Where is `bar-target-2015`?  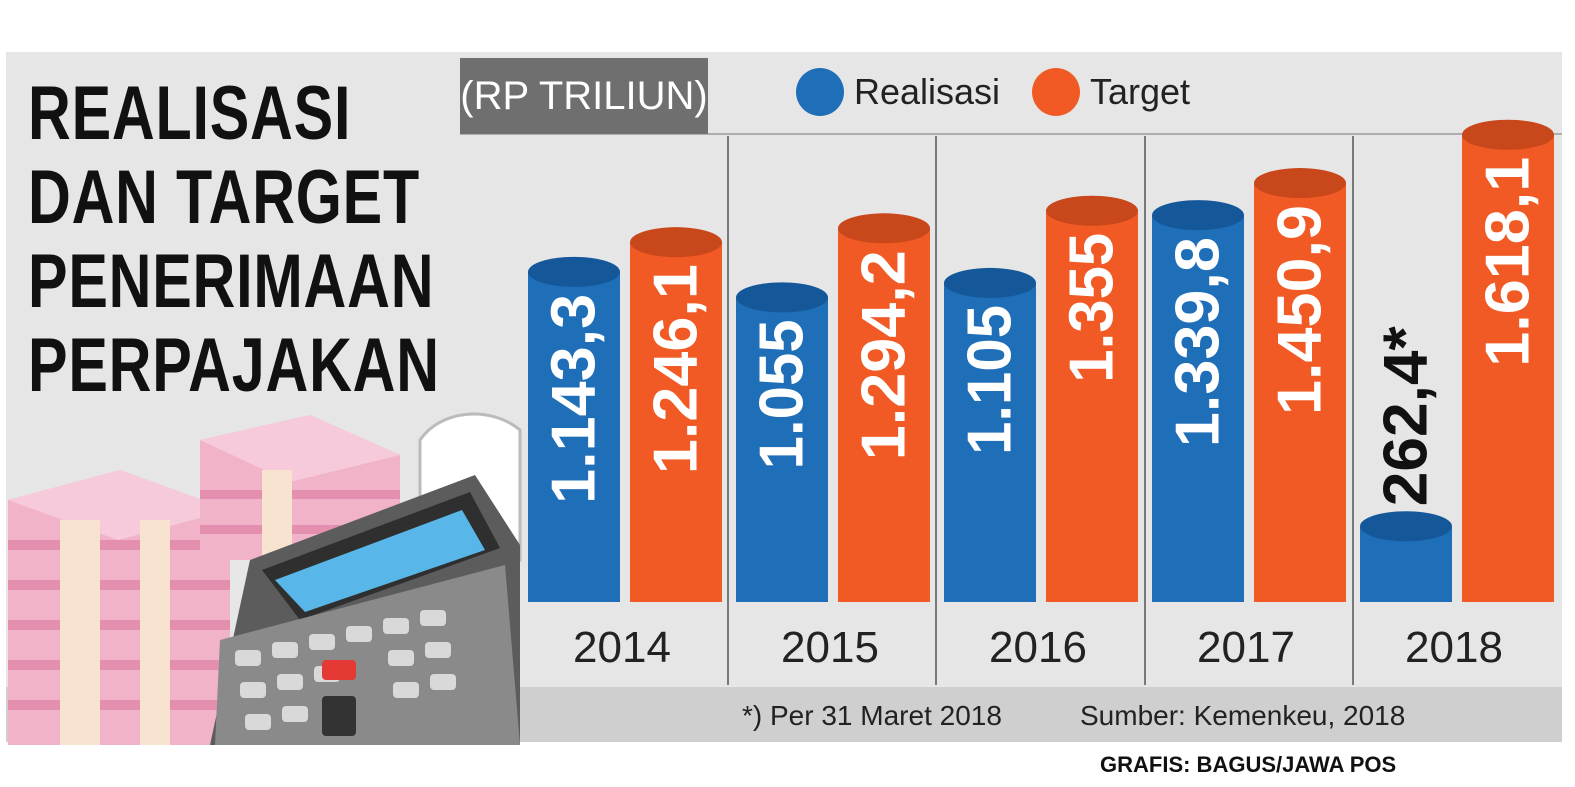
bar-target-2015 is located at coordinates (884, 415).